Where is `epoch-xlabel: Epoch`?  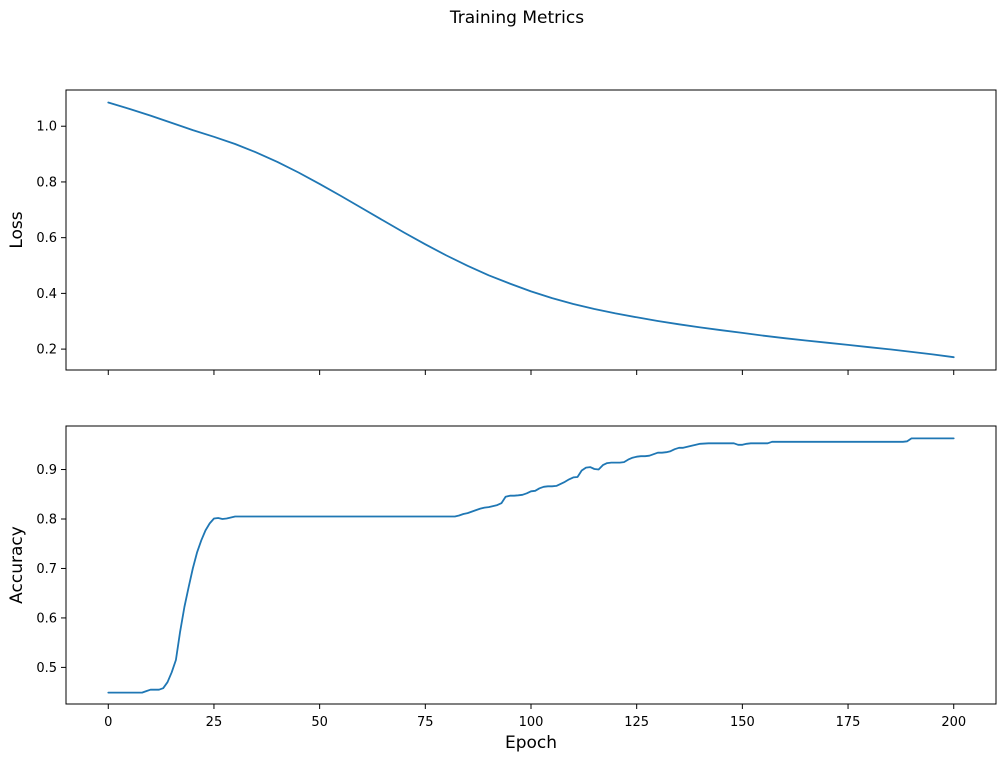 epoch-xlabel: Epoch is located at coordinates (531, 743).